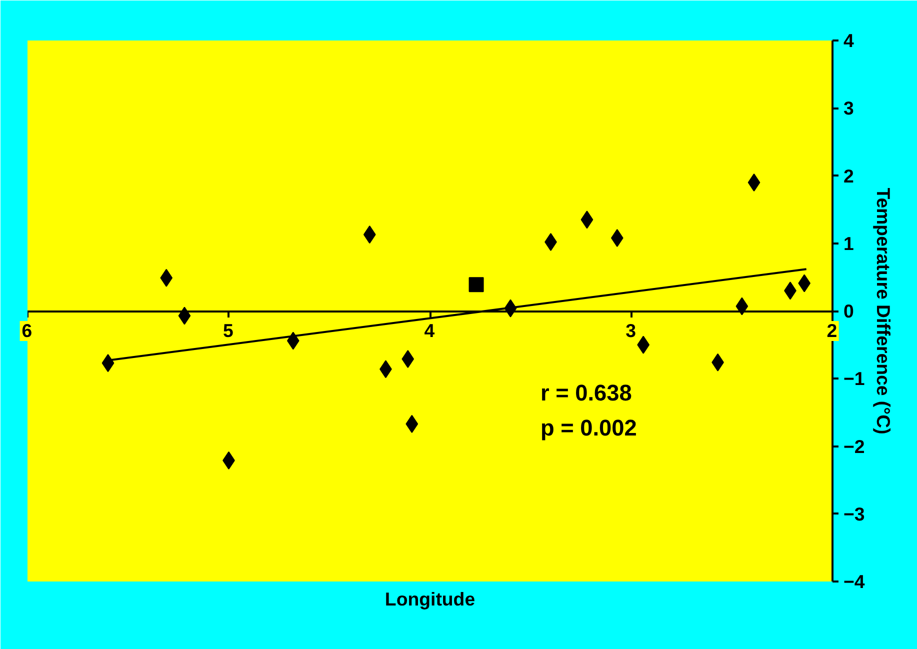 The image size is (917, 649). What do you see at coordinates (832, 331) in the screenshot?
I see `x-tick-label: 2` at bounding box center [832, 331].